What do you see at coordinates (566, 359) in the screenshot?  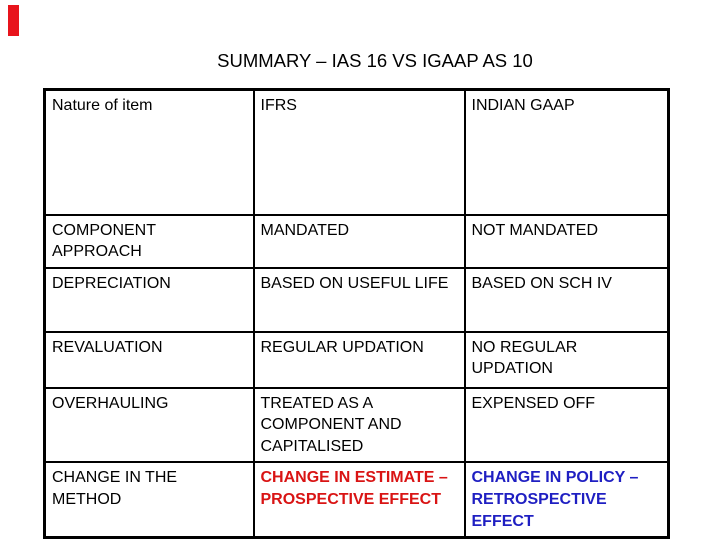 I see `cell-revaluation-igaap: NO REGULAR UPDATION` at bounding box center [566, 359].